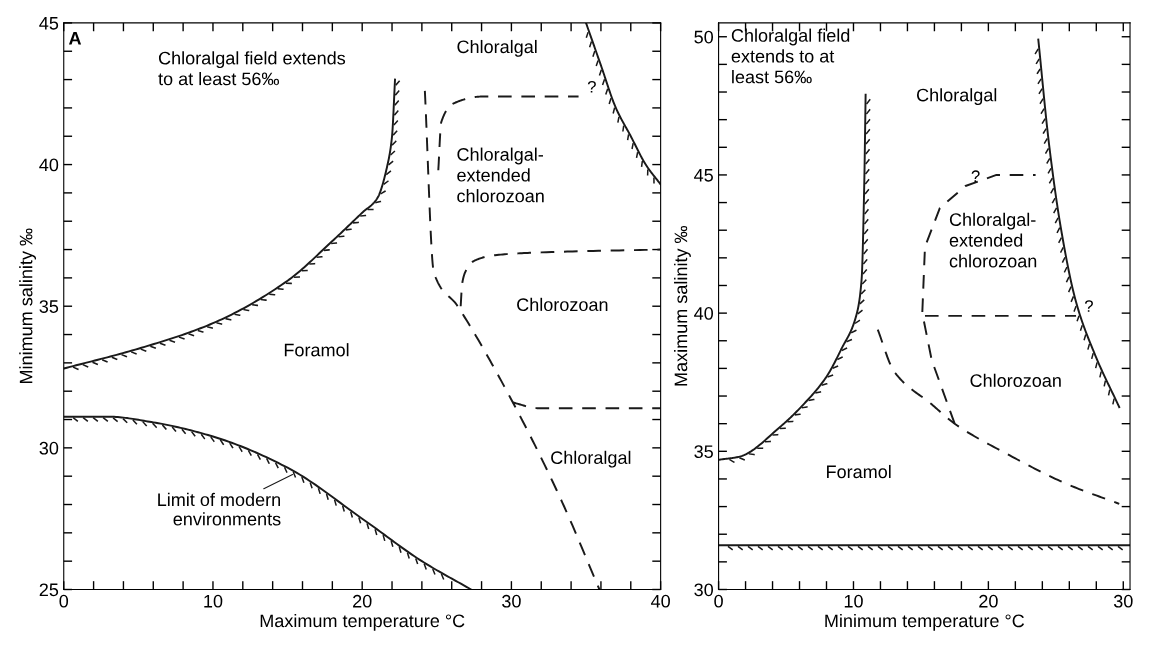 The width and height of the screenshot is (1159, 655). What do you see at coordinates (219, 509) in the screenshot?
I see `annotation: Limit of modern environments` at bounding box center [219, 509].